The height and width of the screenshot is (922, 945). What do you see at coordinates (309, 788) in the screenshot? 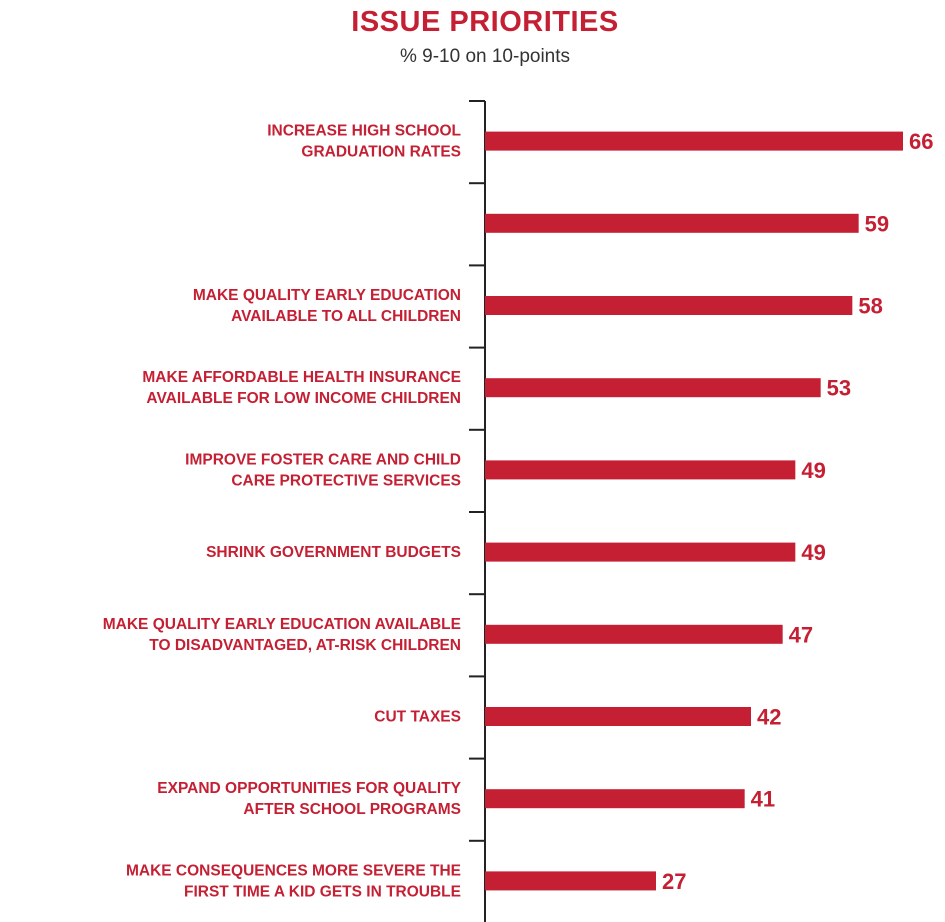
I see `category-label: EXPAND OPPORTUNITIES FOR QUALITY` at bounding box center [309, 788].